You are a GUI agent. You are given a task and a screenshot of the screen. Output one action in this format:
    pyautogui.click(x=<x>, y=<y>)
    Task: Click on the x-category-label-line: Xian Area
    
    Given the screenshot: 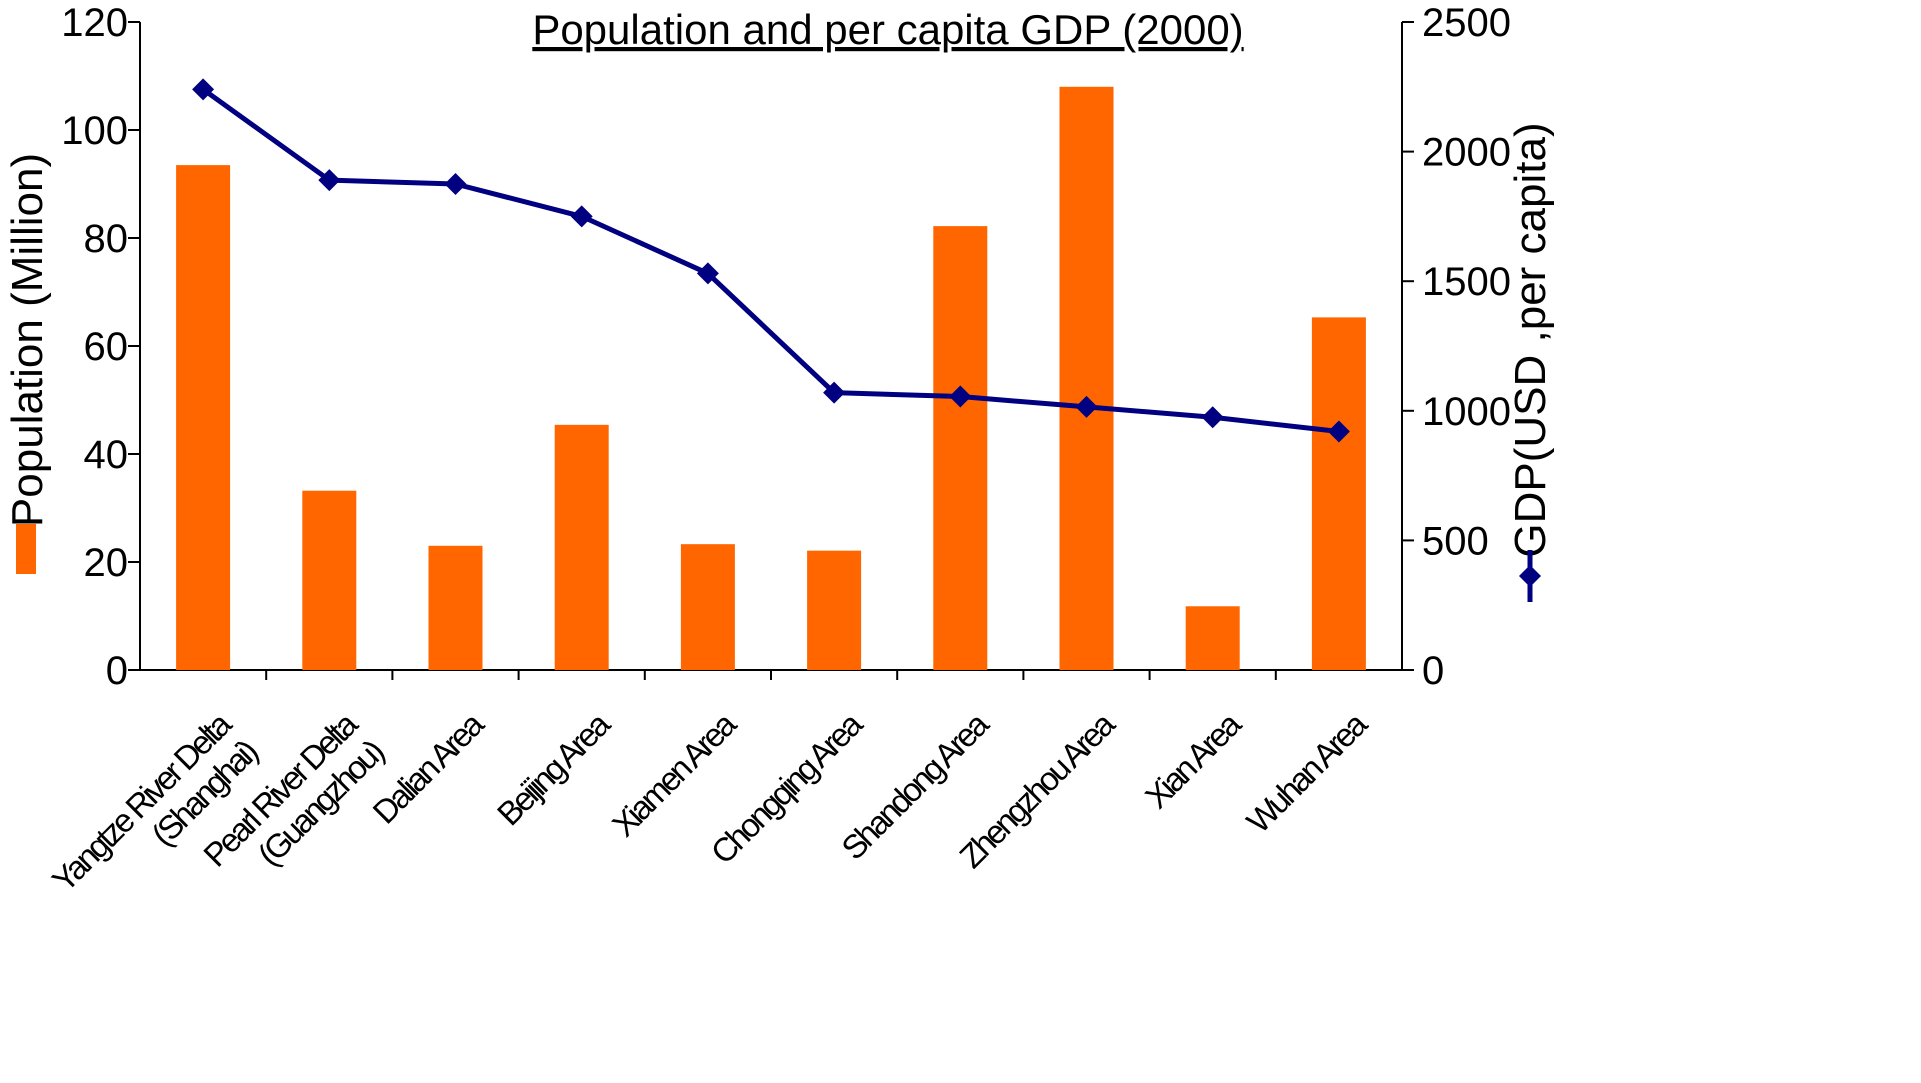 What is the action you would take?
    pyautogui.click(x=1193, y=760)
    